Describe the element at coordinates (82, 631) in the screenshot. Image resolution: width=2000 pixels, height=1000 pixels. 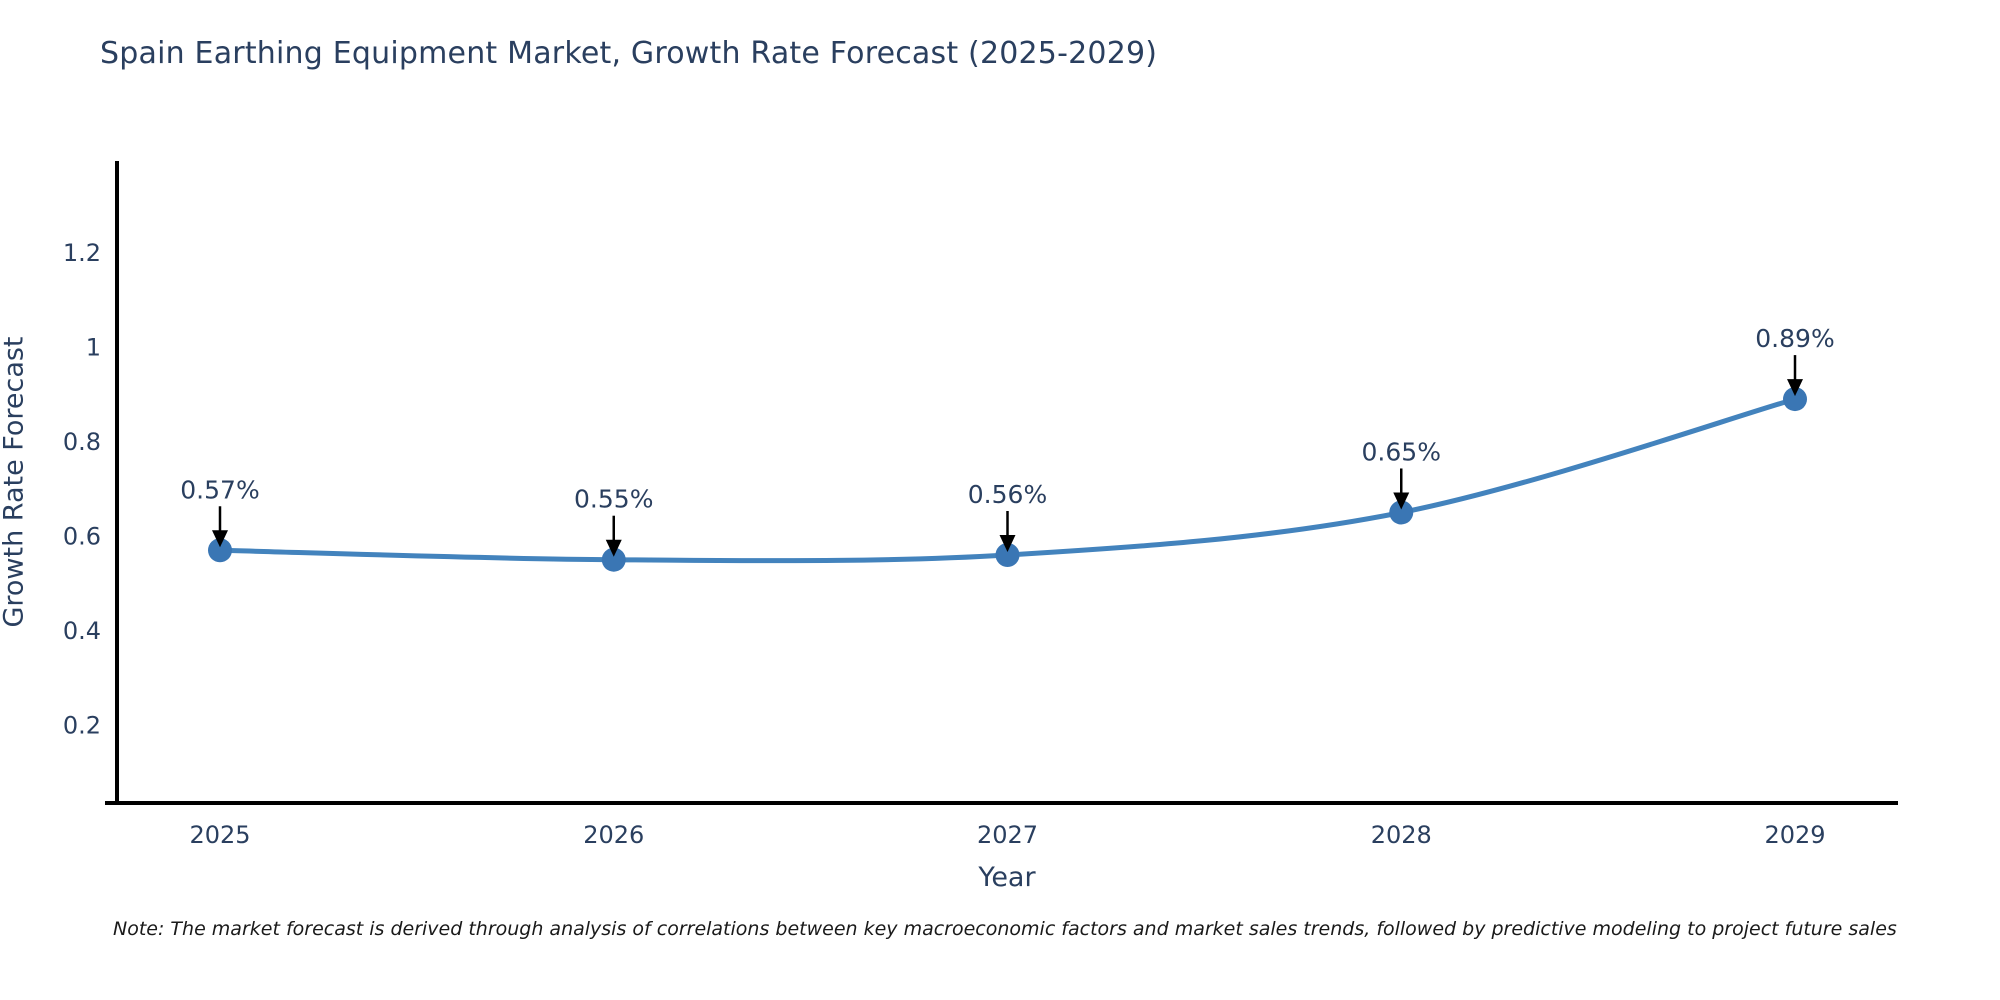
I see `y-tick-label: 0.4` at that location.